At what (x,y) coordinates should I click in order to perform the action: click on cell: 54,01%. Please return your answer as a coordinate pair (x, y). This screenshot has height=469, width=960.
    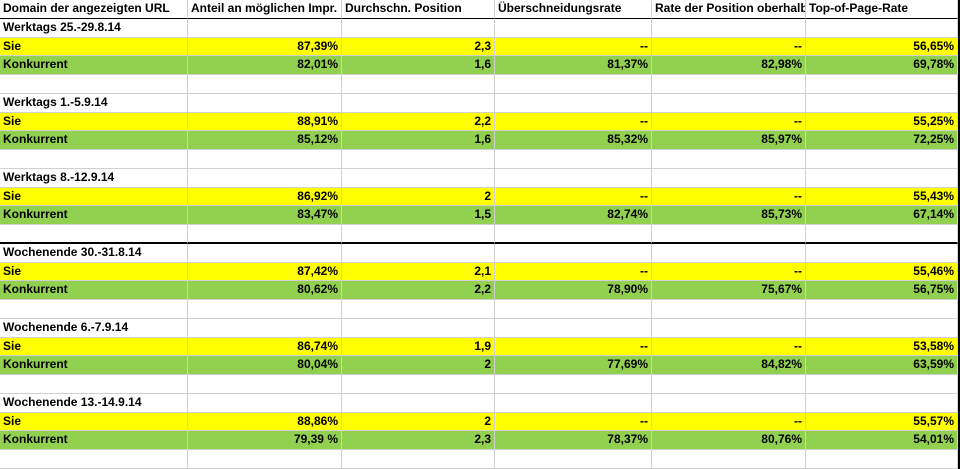
    Looking at the image, I should click on (882, 440).